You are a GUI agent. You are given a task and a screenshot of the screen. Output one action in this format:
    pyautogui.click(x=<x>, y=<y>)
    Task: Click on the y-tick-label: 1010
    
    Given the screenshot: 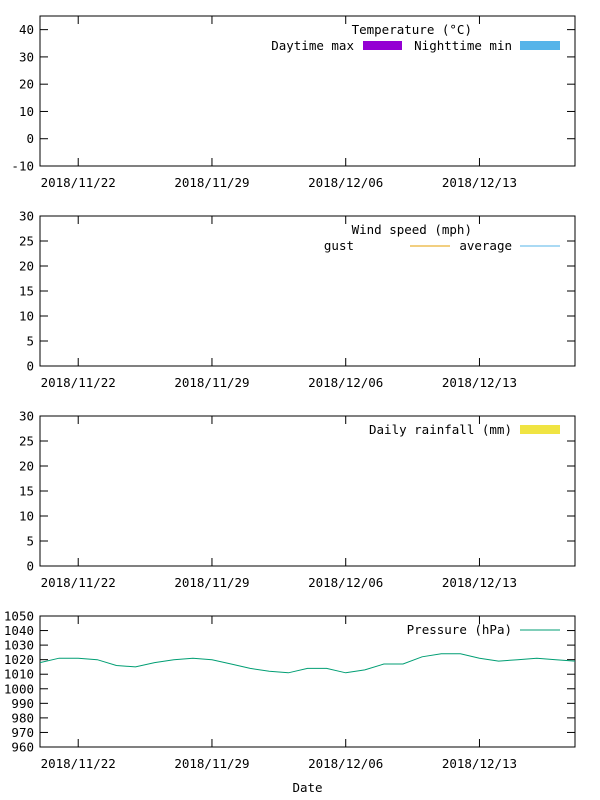 What is the action you would take?
    pyautogui.click(x=19, y=674)
    